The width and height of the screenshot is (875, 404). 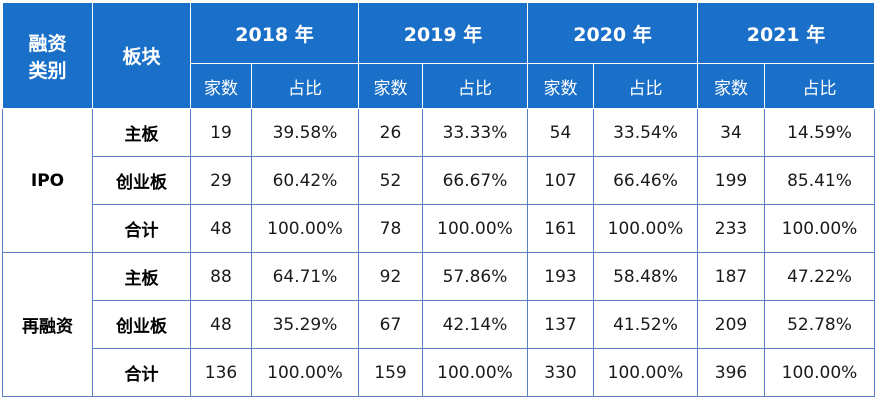 I want to click on count-cell: 396, so click(x=731, y=372).